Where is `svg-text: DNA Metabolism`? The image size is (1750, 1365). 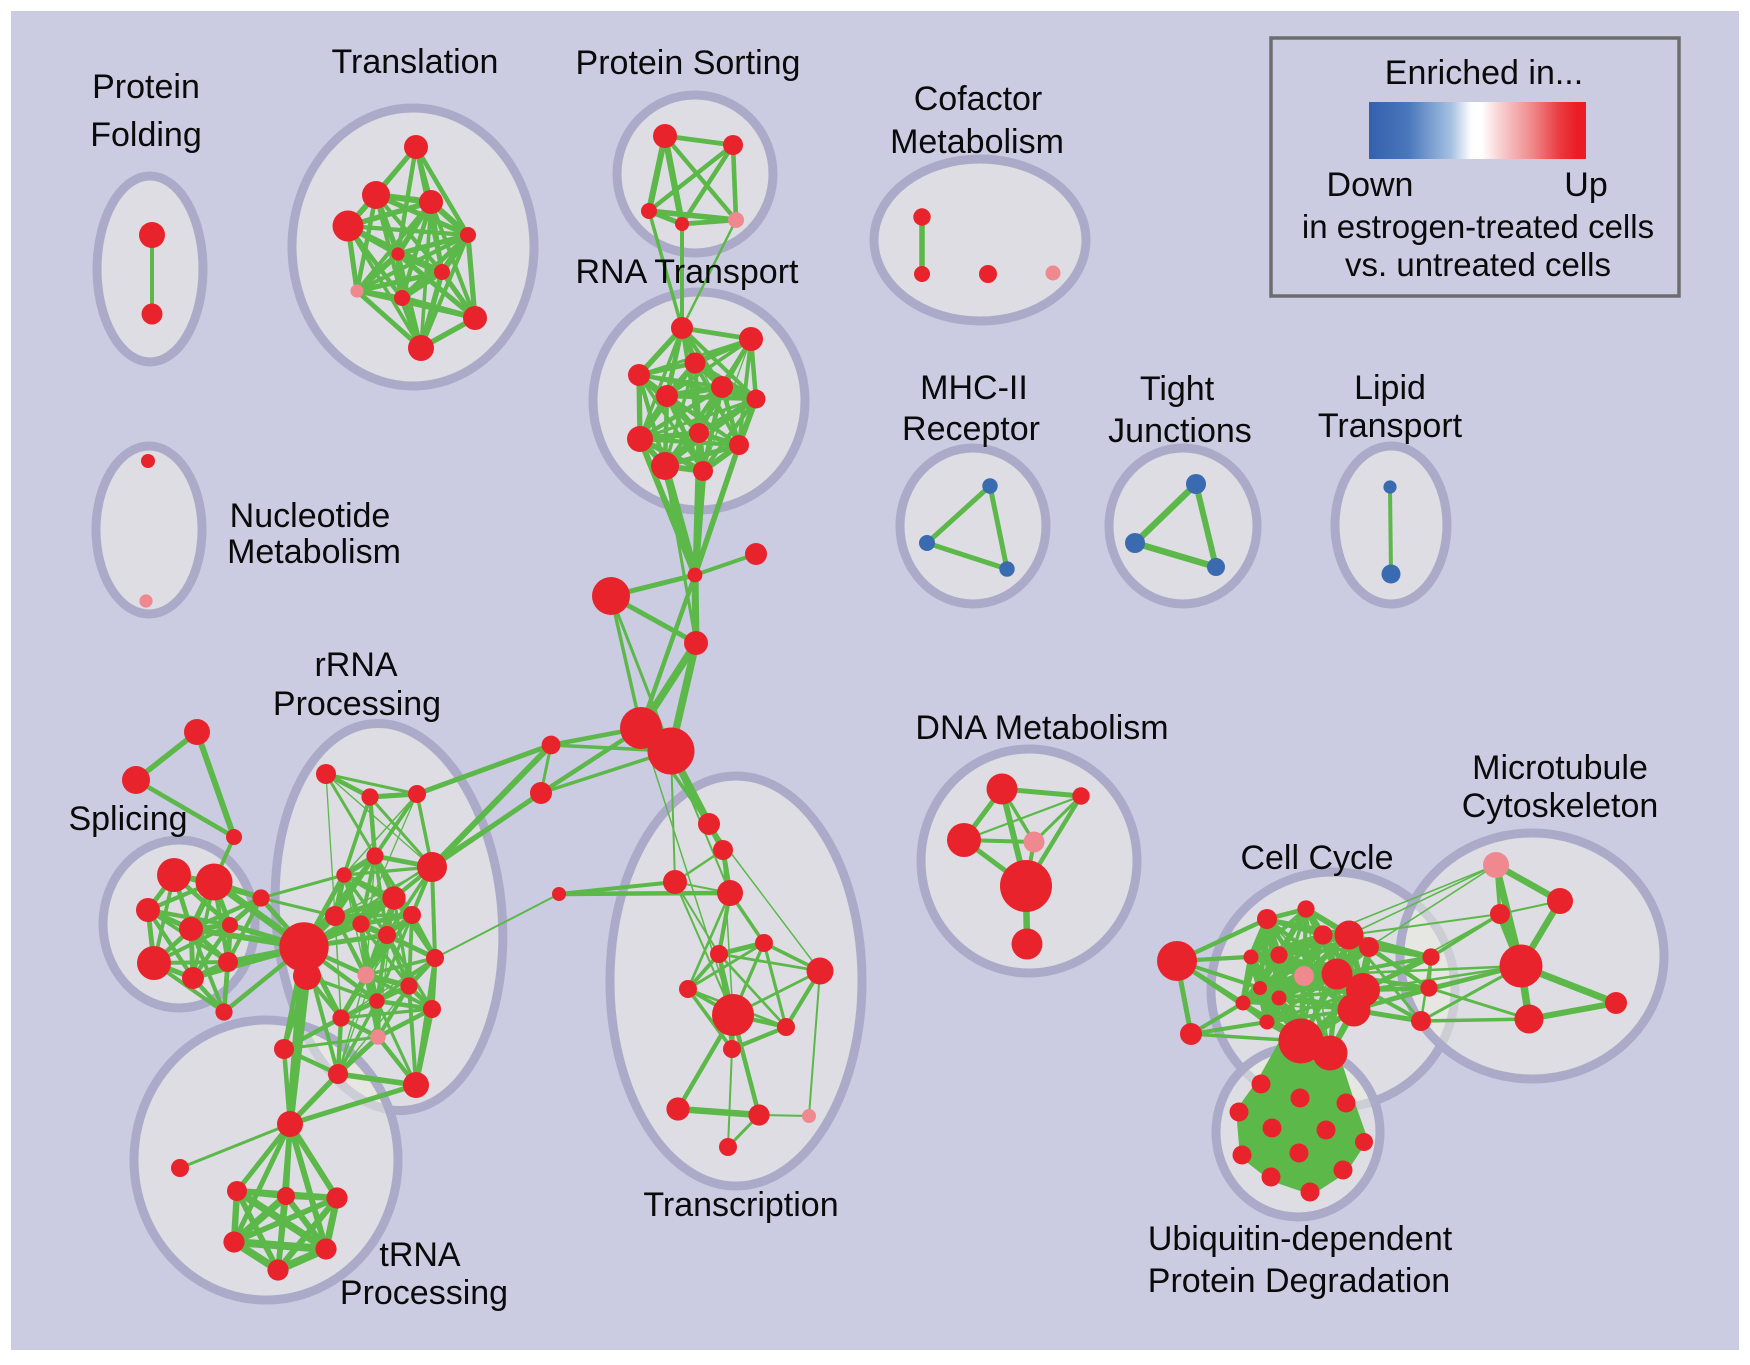
svg-text: DNA Metabolism is located at coordinates (1041, 728).